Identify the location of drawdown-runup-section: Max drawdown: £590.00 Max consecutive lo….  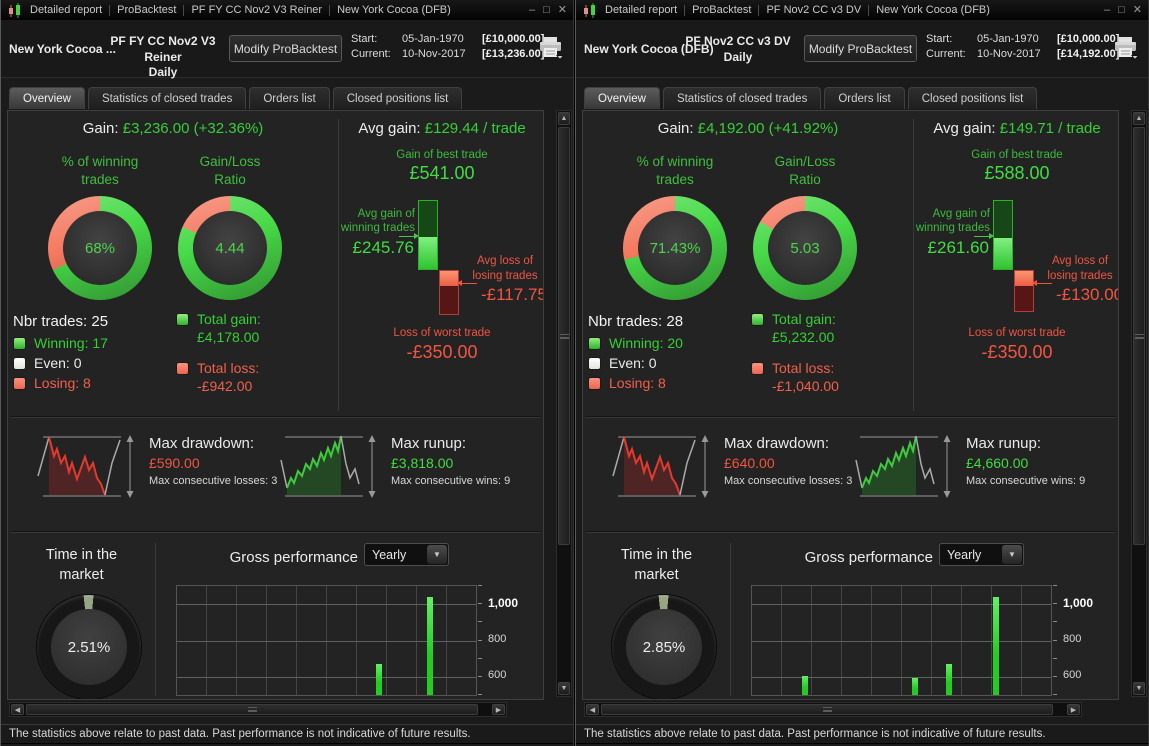
(275, 471).